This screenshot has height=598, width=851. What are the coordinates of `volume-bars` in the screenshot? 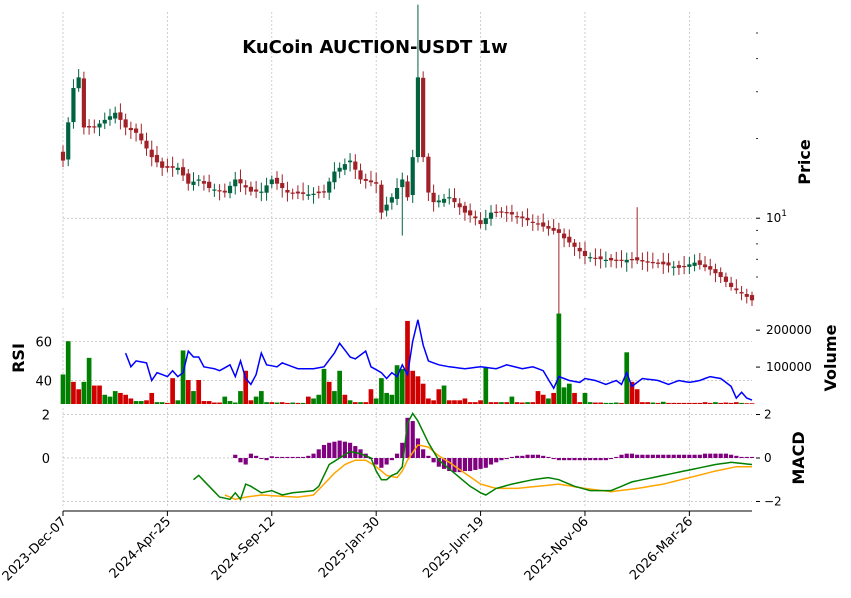 It's located at (407, 358).